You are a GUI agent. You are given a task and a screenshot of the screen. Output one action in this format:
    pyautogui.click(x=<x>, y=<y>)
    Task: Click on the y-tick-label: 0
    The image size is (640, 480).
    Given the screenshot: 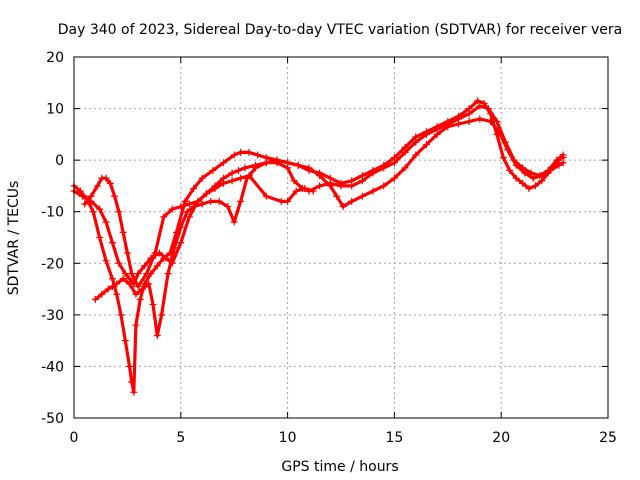 What is the action you would take?
    pyautogui.click(x=59, y=161)
    